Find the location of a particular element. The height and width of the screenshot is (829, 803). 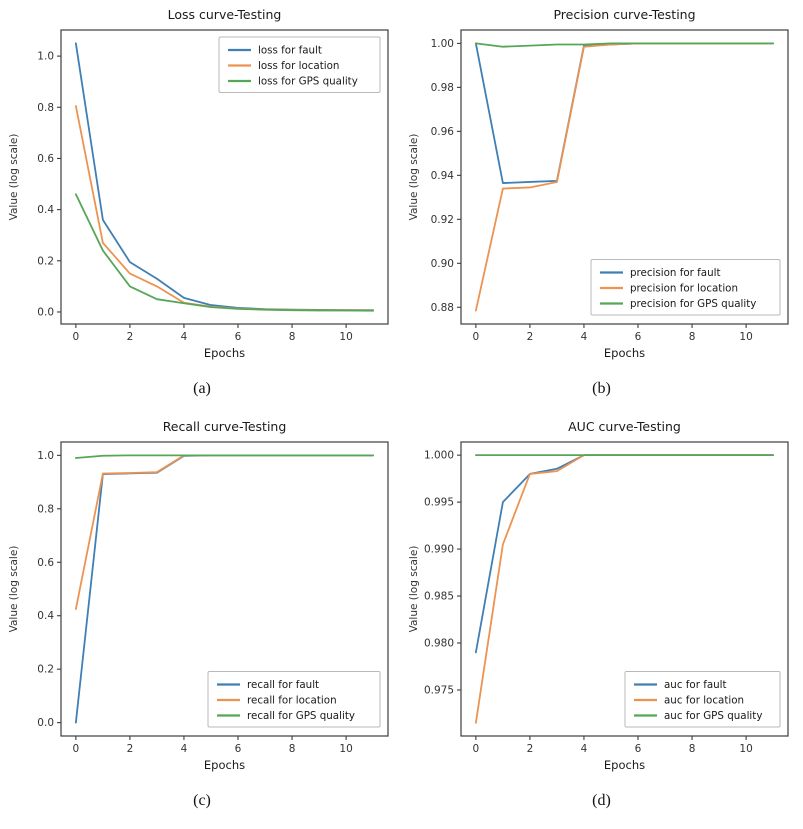

legend-label: loss for fault is located at coordinates (290, 51).